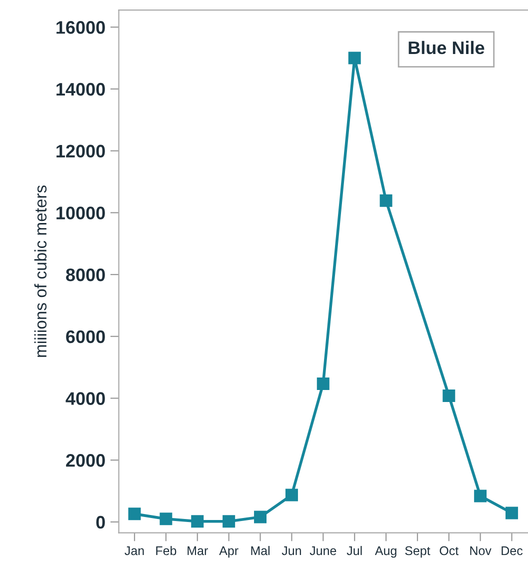 Image resolution: width=528 pixels, height=562 pixels. I want to click on y-tick-label: 6000, so click(85, 337).